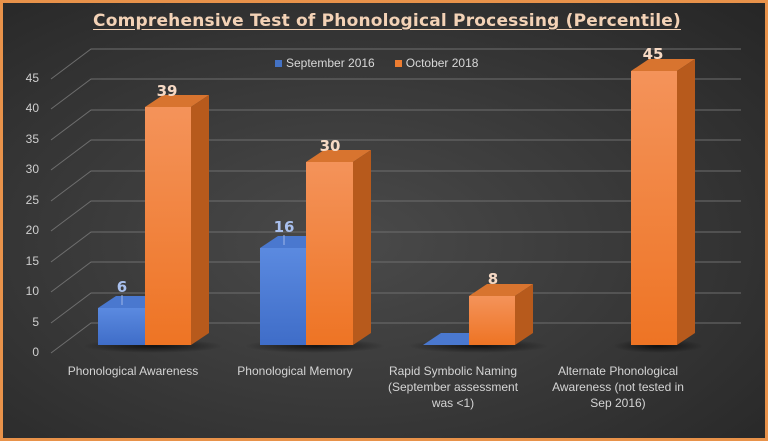 The width and height of the screenshot is (768, 441). What do you see at coordinates (32, 78) in the screenshot?
I see `y-tick: 45` at bounding box center [32, 78].